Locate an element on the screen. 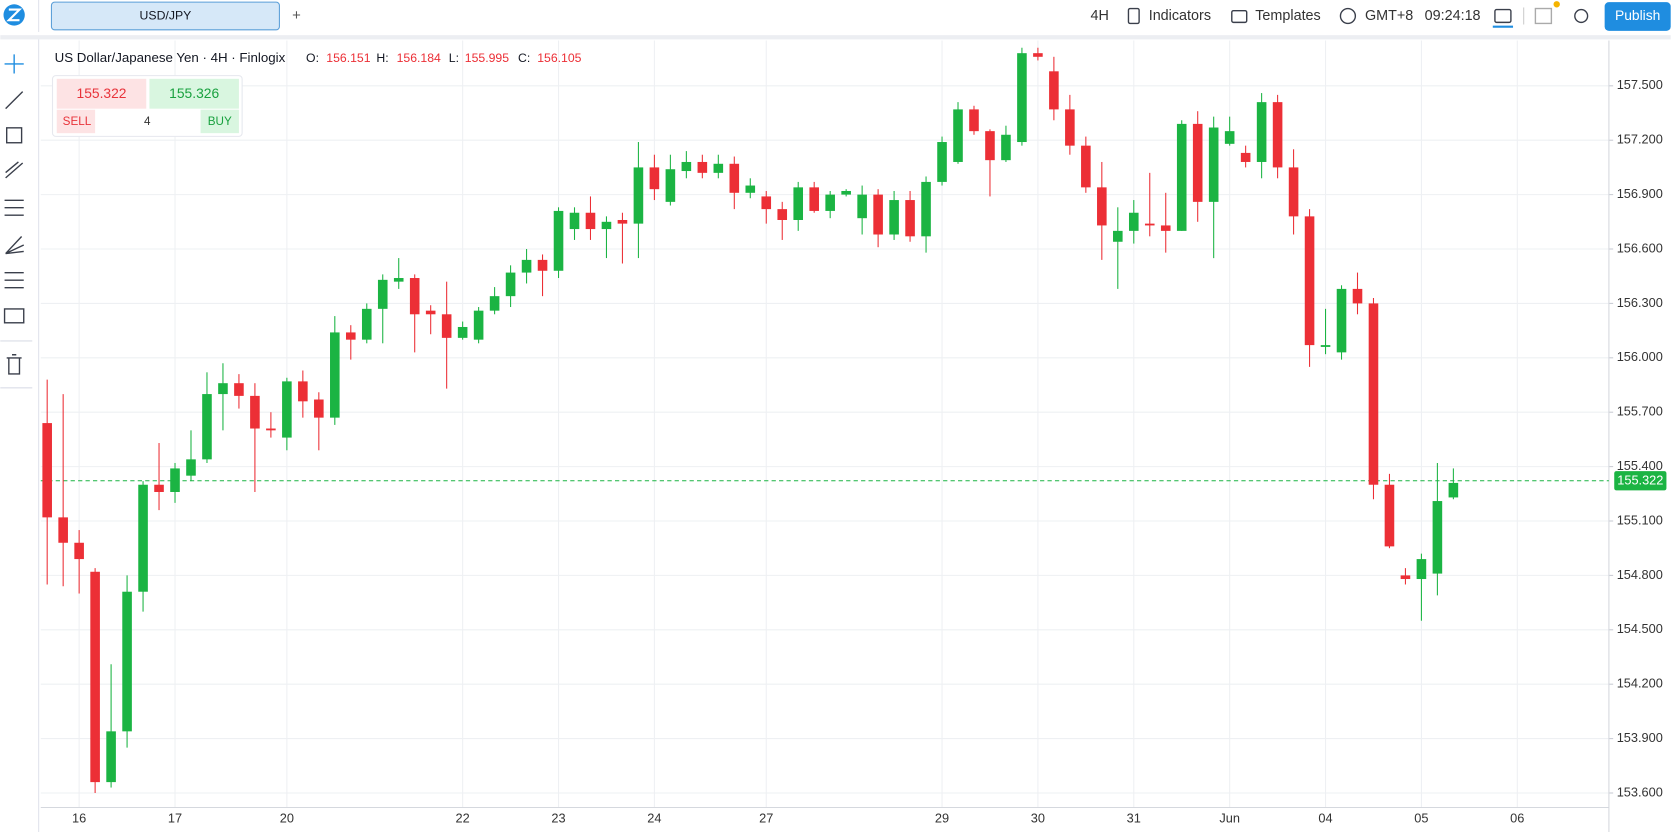  channel-tool is located at coordinates (14, 170).